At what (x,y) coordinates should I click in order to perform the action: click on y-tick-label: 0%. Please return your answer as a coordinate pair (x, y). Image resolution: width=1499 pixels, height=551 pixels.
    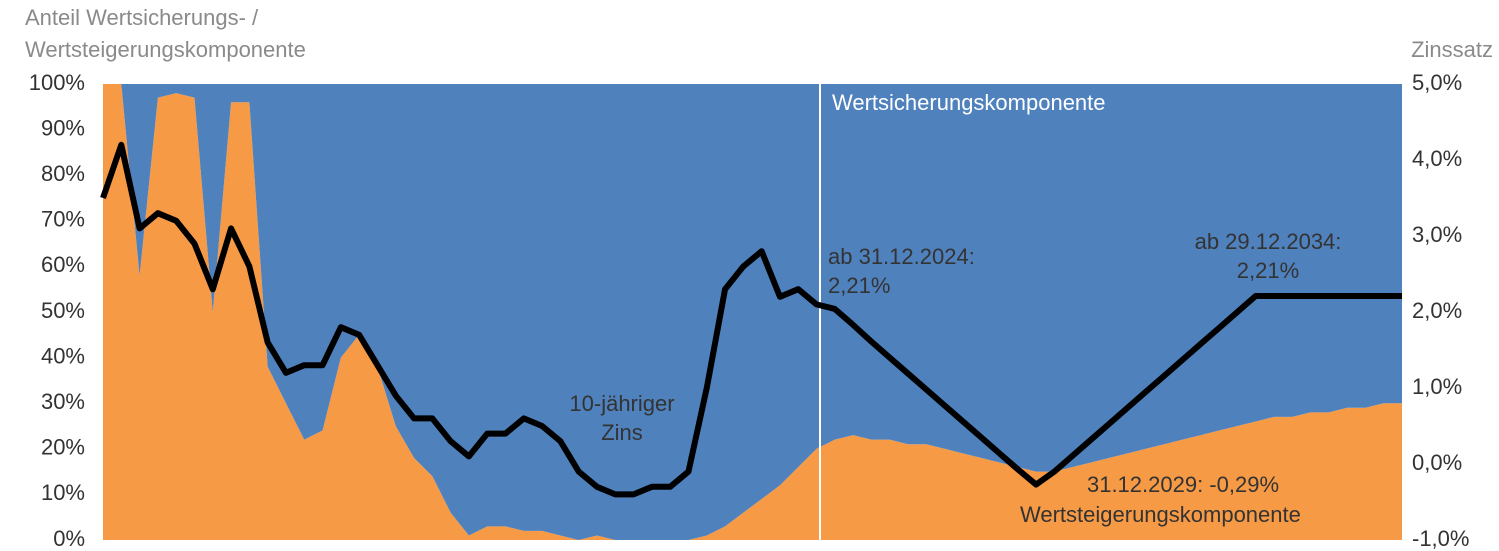
    Looking at the image, I should click on (69, 538).